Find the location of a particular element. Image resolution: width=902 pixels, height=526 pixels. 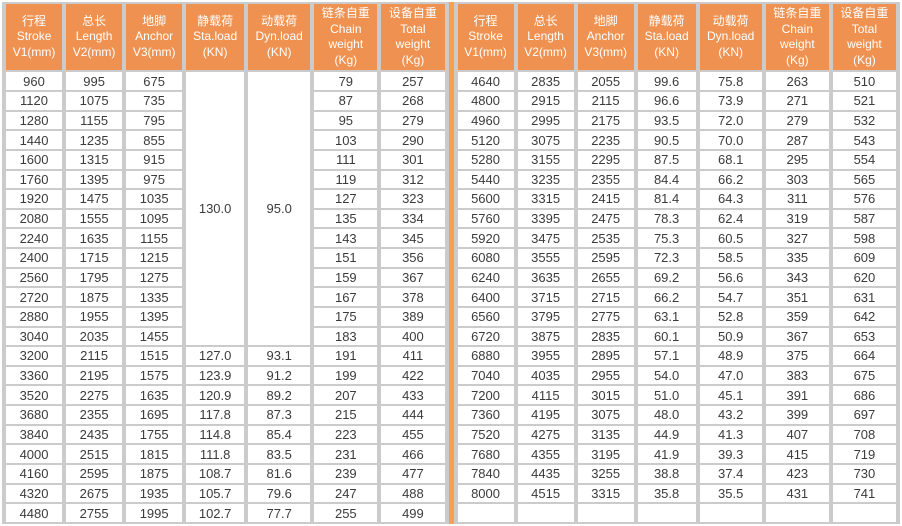

cell: 2955 is located at coordinates (605, 375).